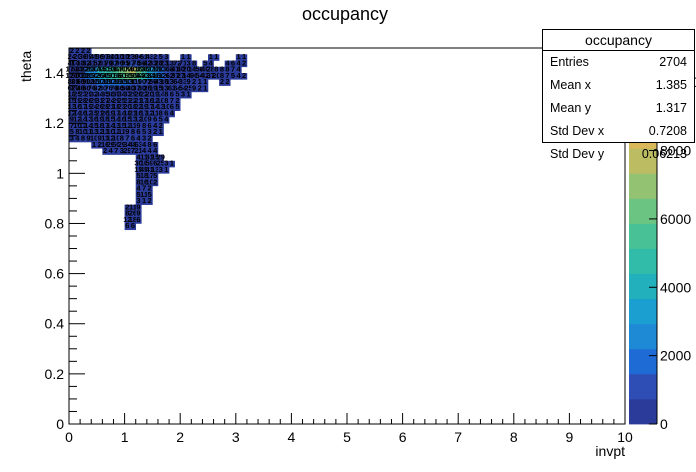 The width and height of the screenshot is (696, 472). I want to click on bin-count-label: 15, so click(127, 119).